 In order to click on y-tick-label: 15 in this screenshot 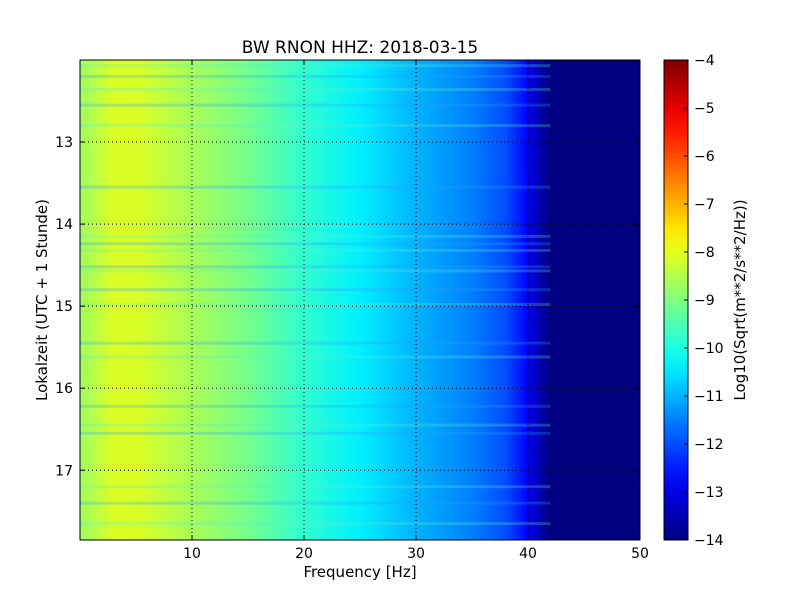, I will do `click(64, 307)`.